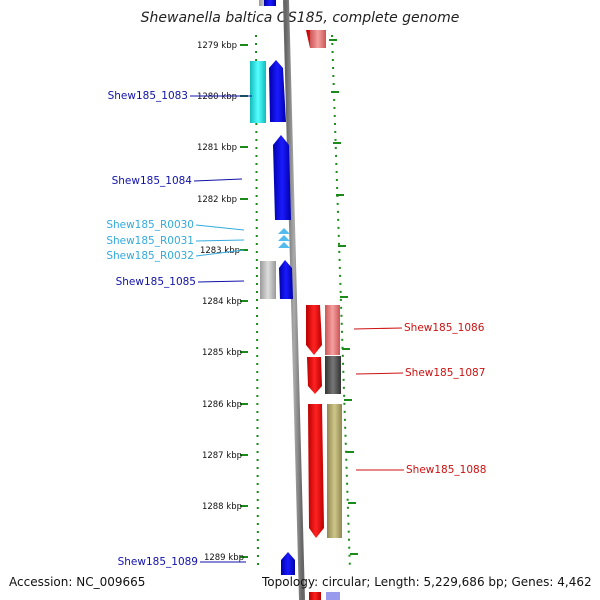  Describe the element at coordinates (217, 97) in the screenshot. I see `kbp-label: 1280 kbp` at that location.